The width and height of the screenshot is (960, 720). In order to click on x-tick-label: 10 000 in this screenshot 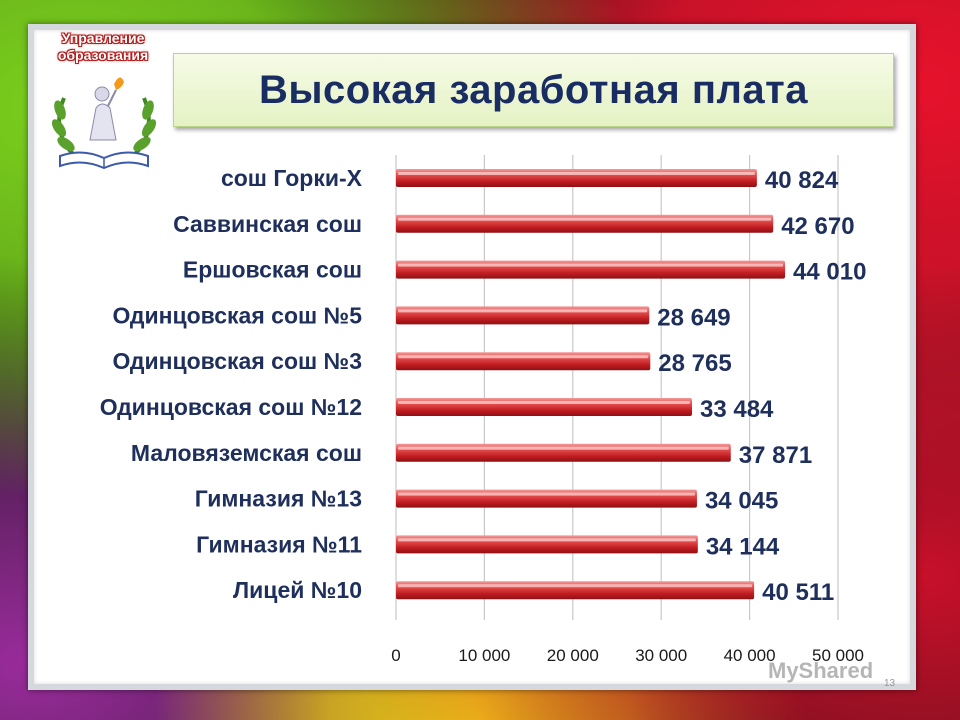, I will do `click(484, 655)`.